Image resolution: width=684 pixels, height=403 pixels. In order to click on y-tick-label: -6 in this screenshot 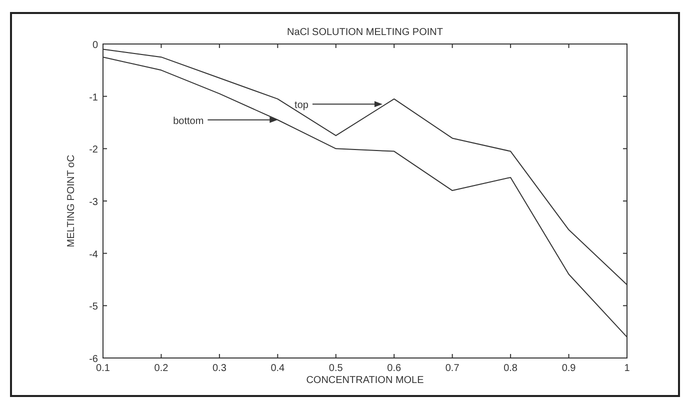, I will do `click(93, 359)`.